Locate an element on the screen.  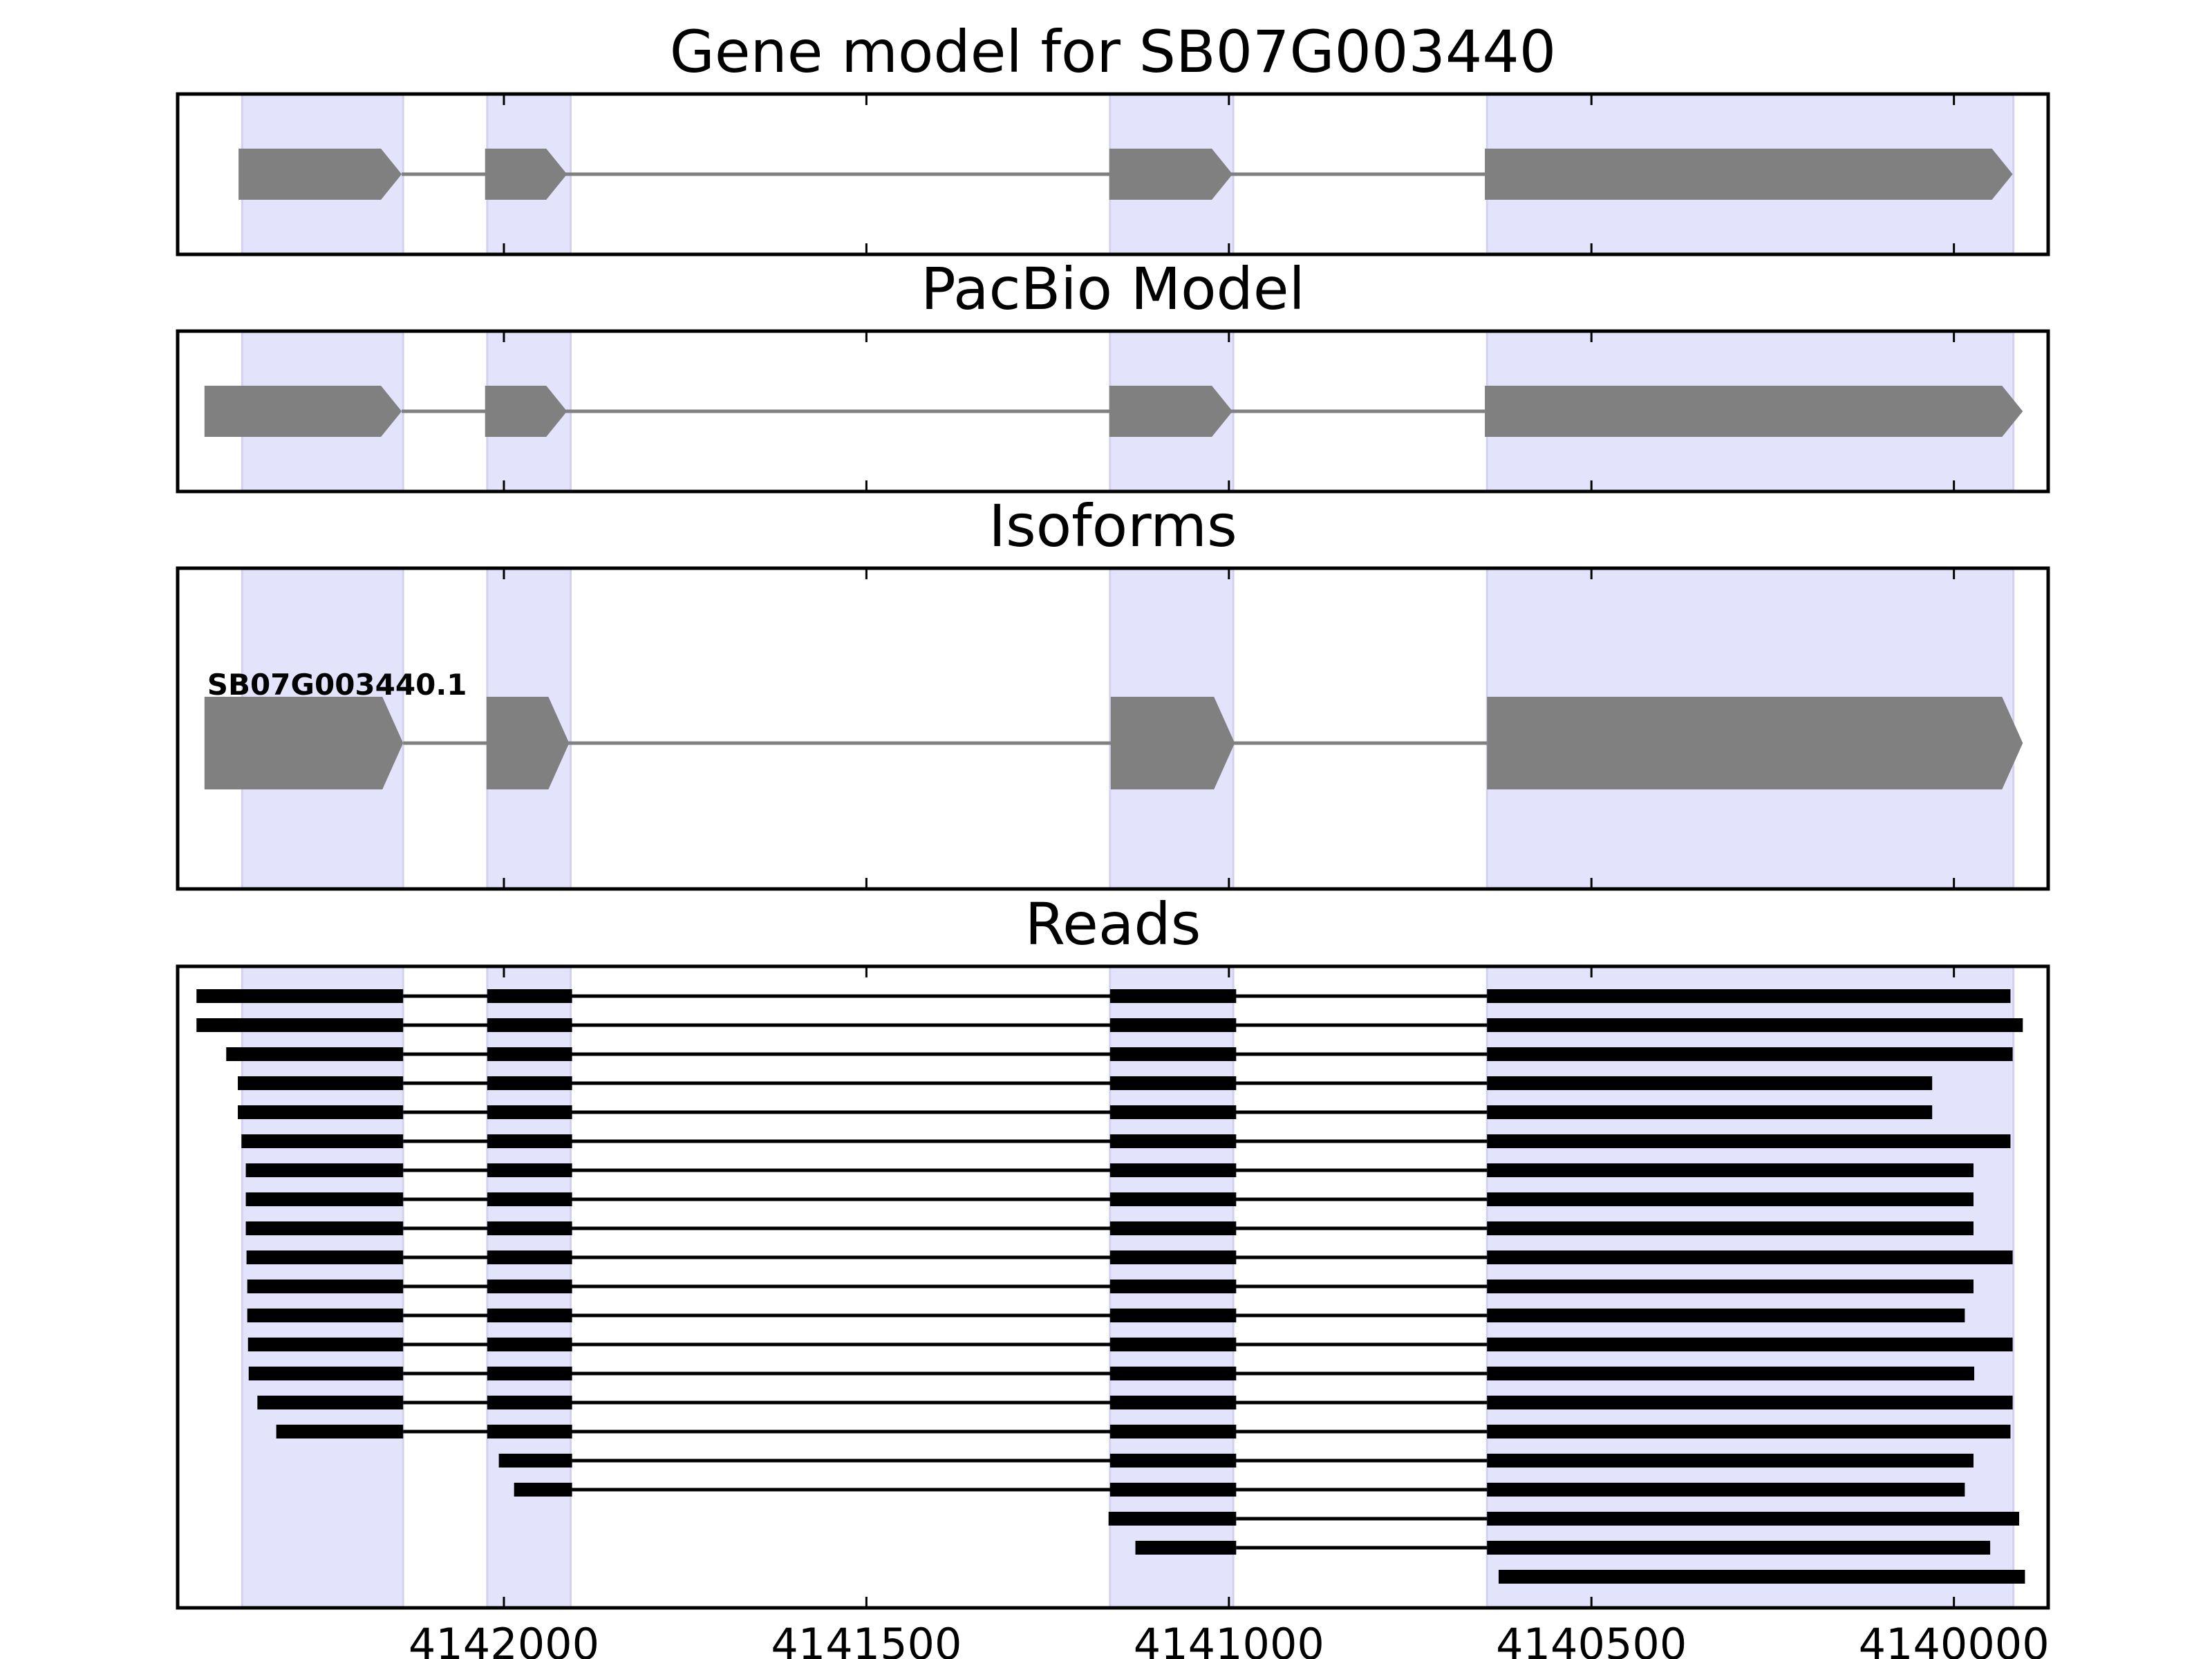
pacbio-model-frame is located at coordinates (1113, 412).